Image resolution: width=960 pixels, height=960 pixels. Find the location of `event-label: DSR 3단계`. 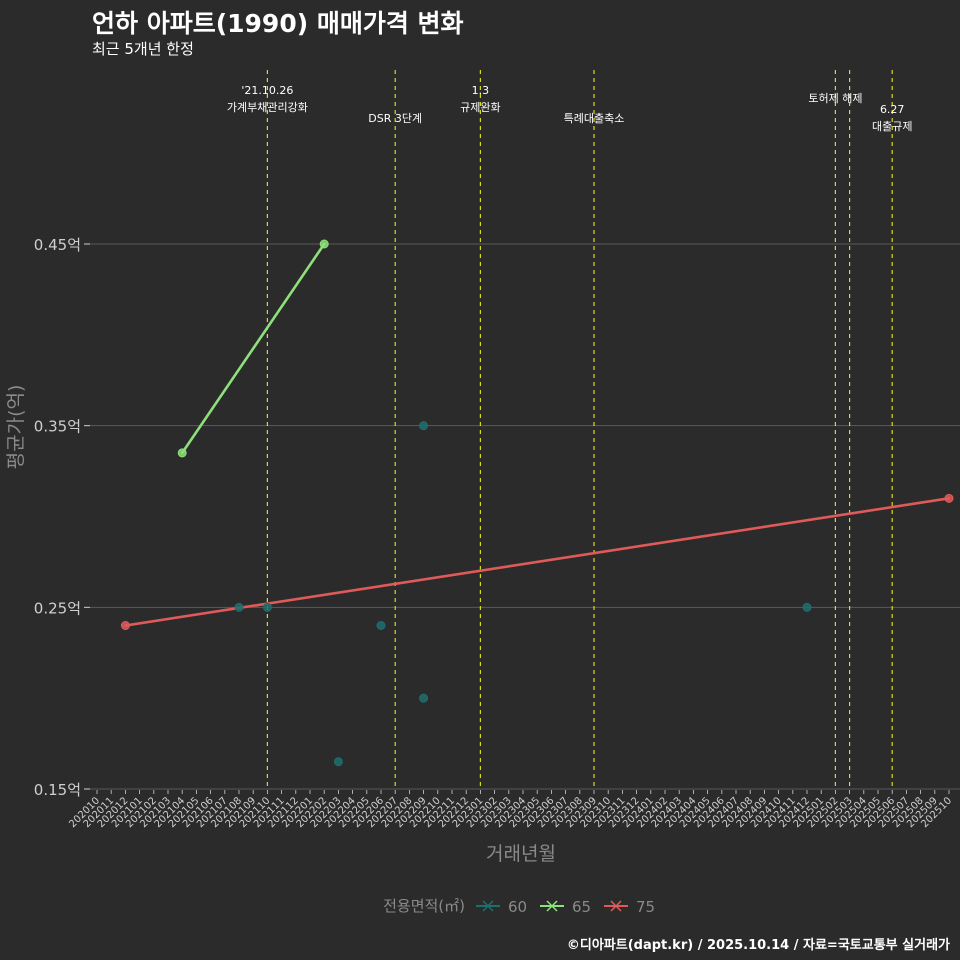

event-label: DSR 3단계 is located at coordinates (395, 118).